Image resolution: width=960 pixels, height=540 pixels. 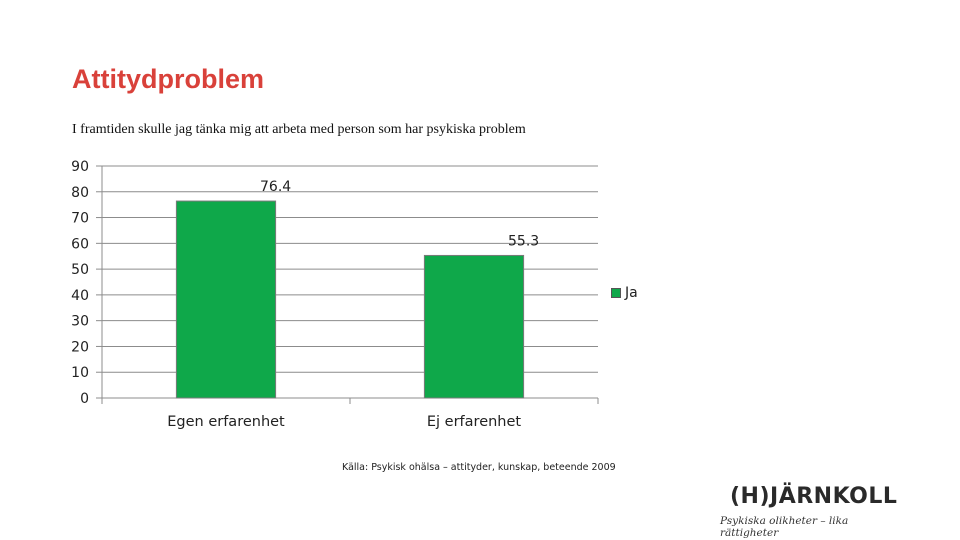 I want to click on legend-marker-ja, so click(x=616, y=293).